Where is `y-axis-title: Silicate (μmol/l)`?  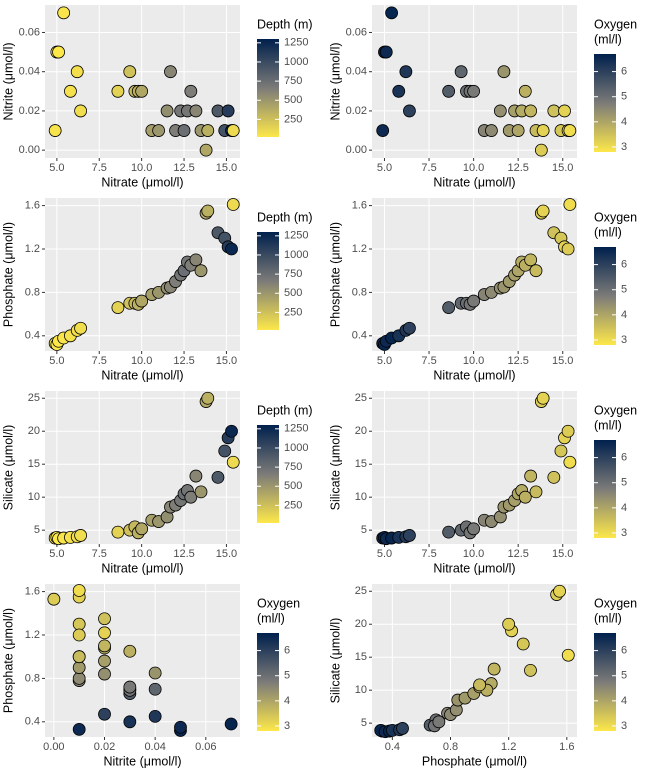
y-axis-title: Silicate (μmol/l) is located at coordinates (8, 468).